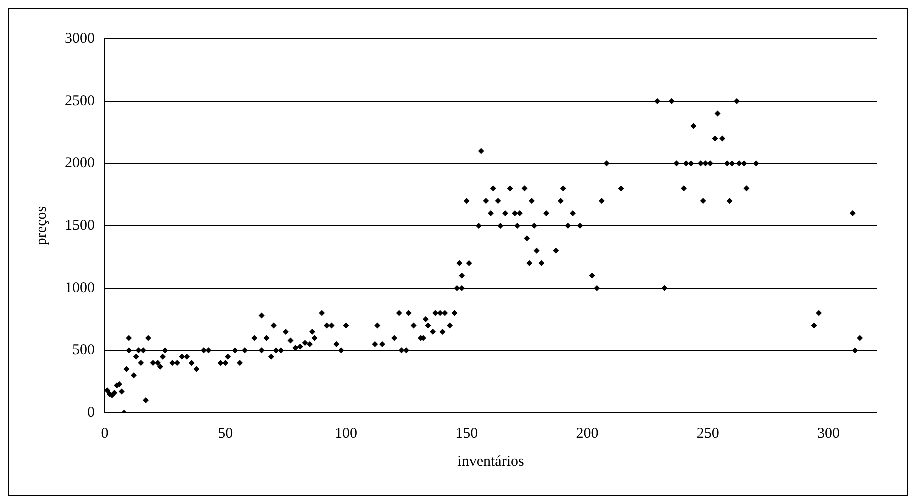 Image resolution: width=916 pixels, height=504 pixels. I want to click on x-tick-label: 250, so click(708, 434).